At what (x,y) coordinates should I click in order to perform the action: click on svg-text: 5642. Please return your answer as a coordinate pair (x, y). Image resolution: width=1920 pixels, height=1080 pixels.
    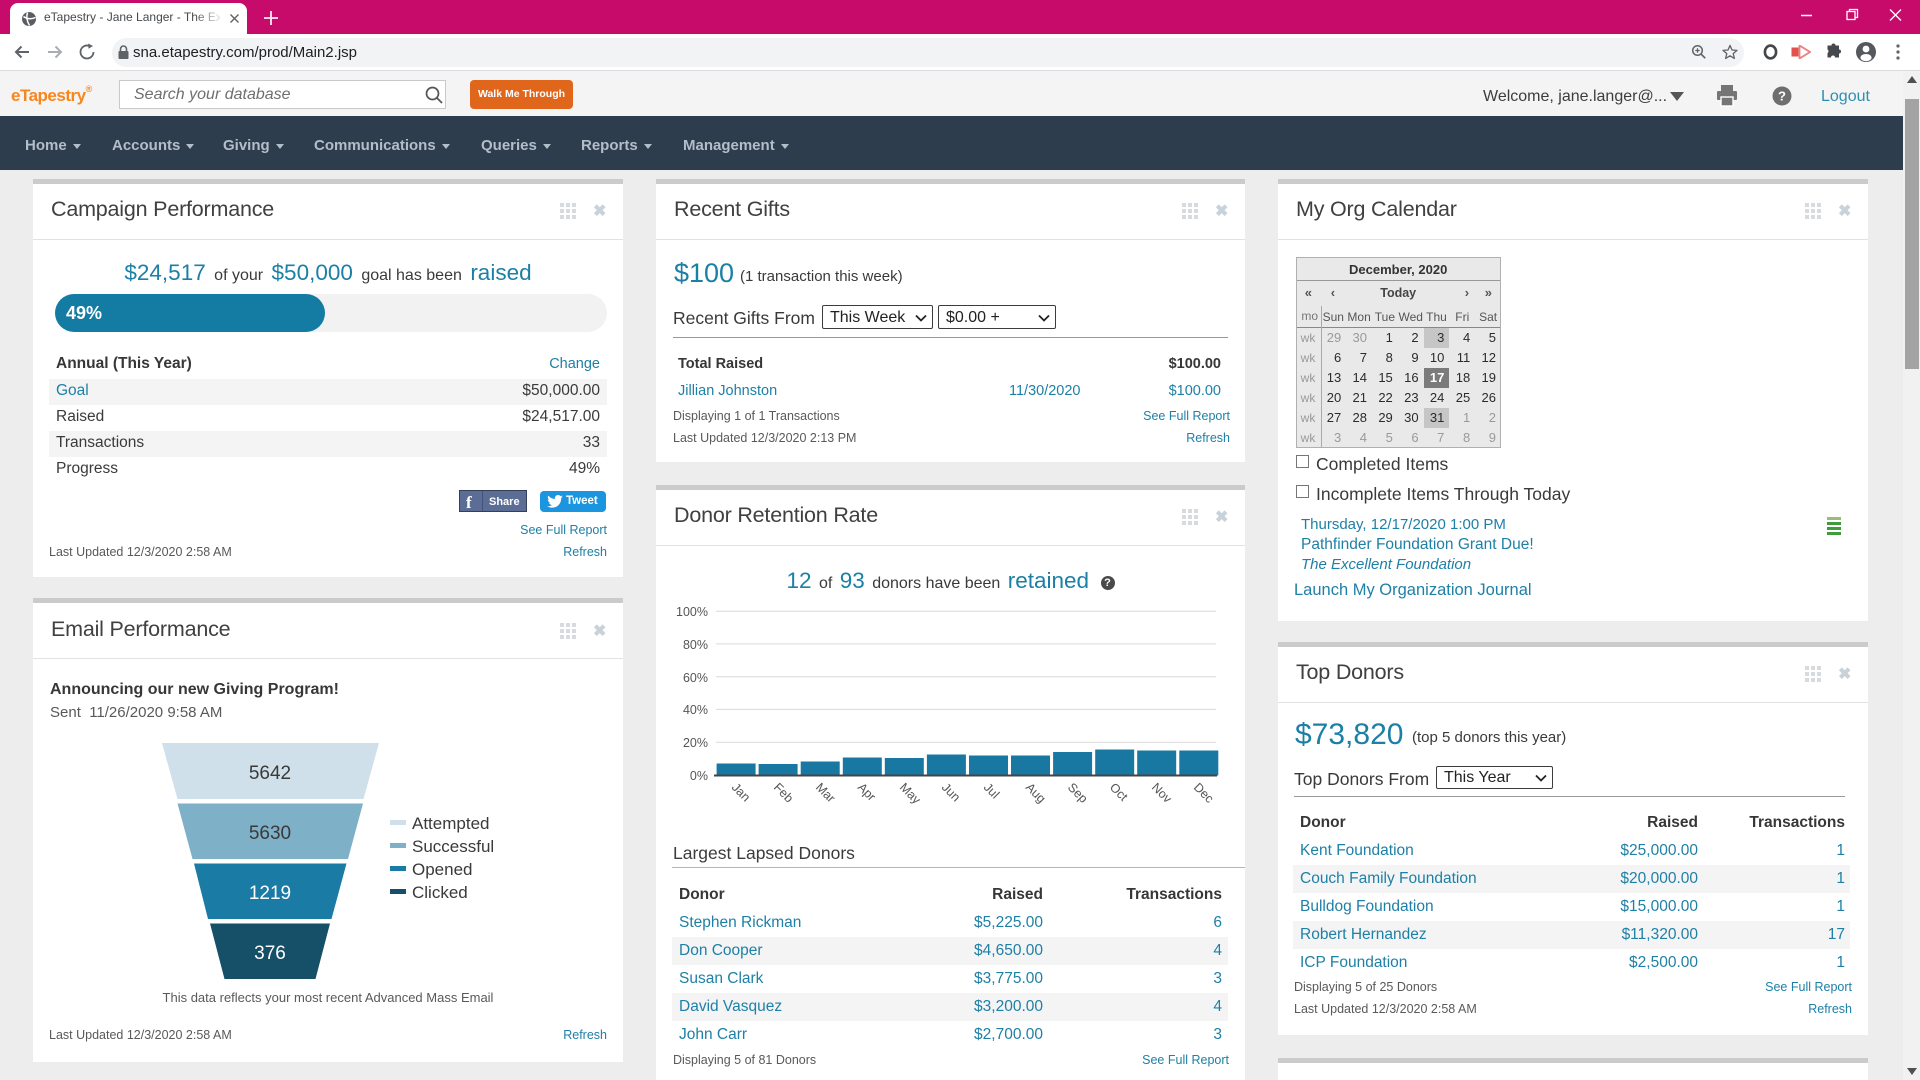
    Looking at the image, I should click on (270, 773).